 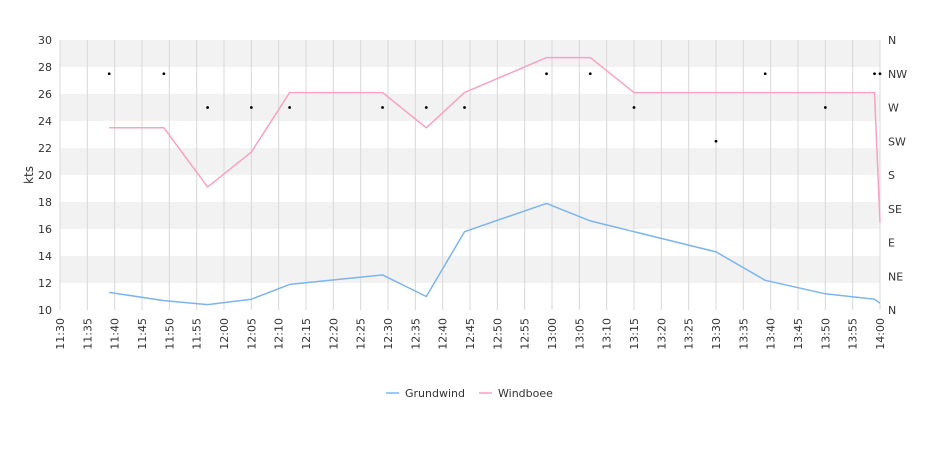 I want to click on x-tick-label: 13:55, so click(x=853, y=334).